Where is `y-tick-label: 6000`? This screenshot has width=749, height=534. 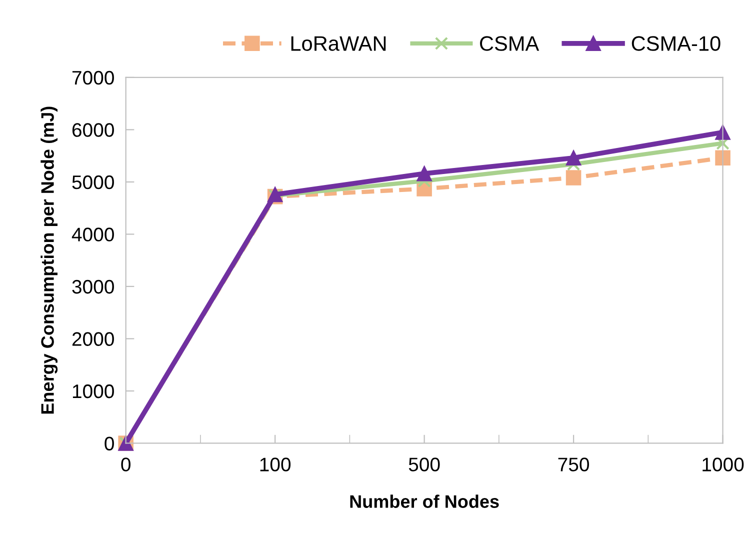
y-tick-label: 6000 is located at coordinates (93, 130).